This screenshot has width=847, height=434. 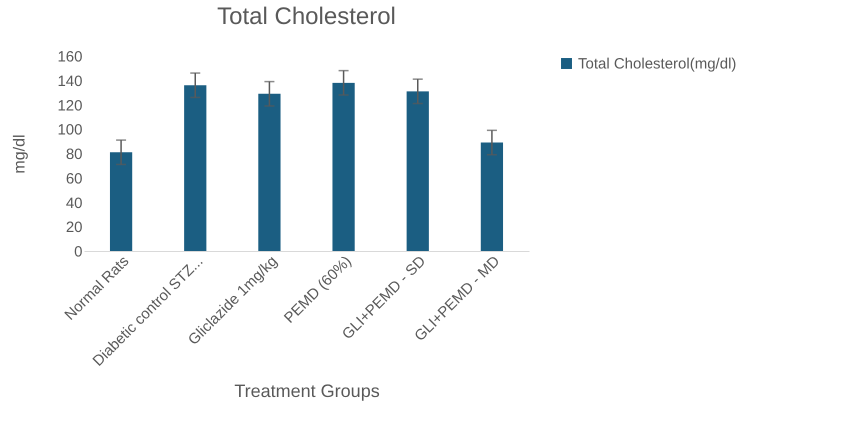 What do you see at coordinates (74, 154) in the screenshot?
I see `y-tick-label: 80` at bounding box center [74, 154].